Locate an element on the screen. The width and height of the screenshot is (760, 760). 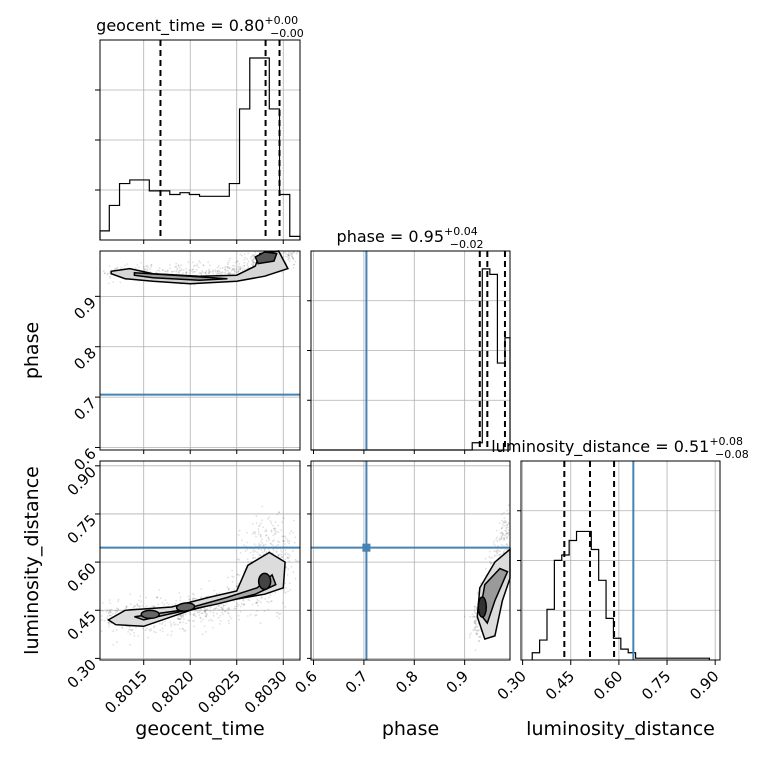
title-equals: = is located at coordinates (217, 25).